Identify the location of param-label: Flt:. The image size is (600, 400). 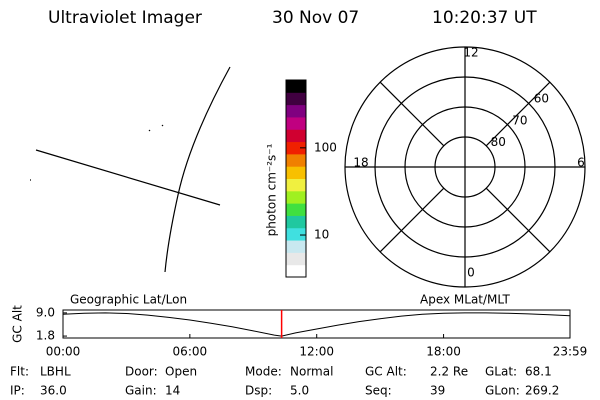
(19, 372).